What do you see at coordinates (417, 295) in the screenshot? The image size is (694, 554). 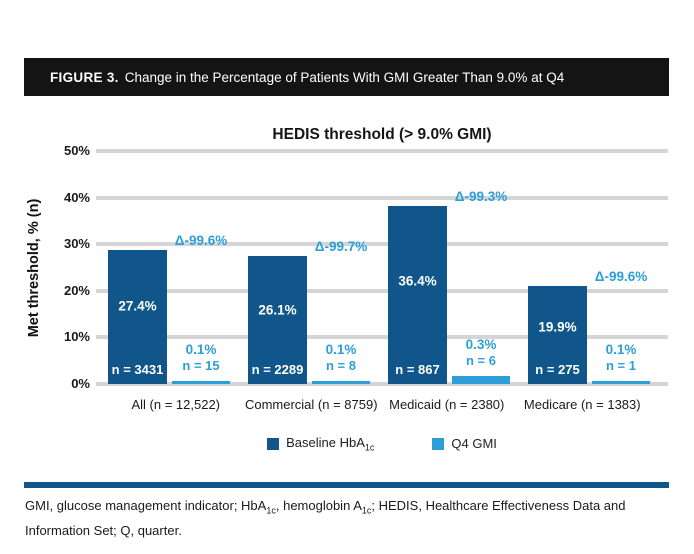 I see `baseline-bar: 36.4% n = 867` at bounding box center [417, 295].